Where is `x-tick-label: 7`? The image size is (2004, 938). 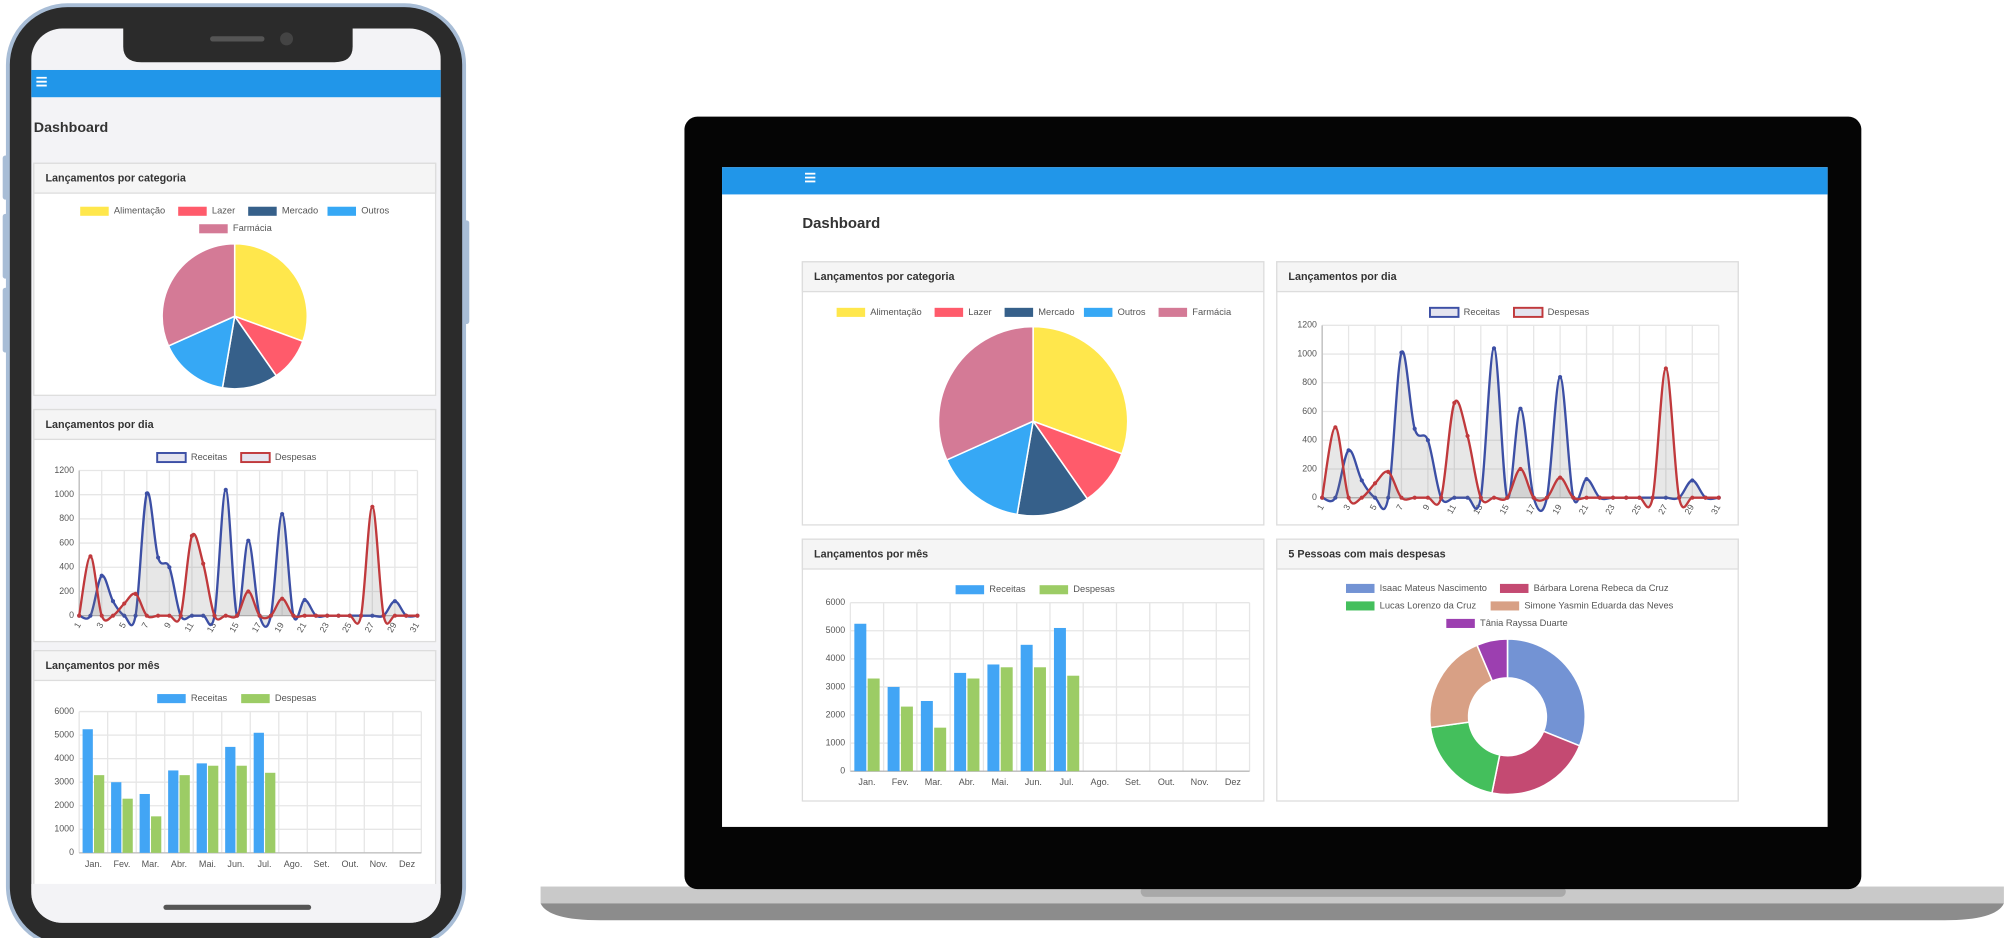 x-tick-label: 7 is located at coordinates (144, 625).